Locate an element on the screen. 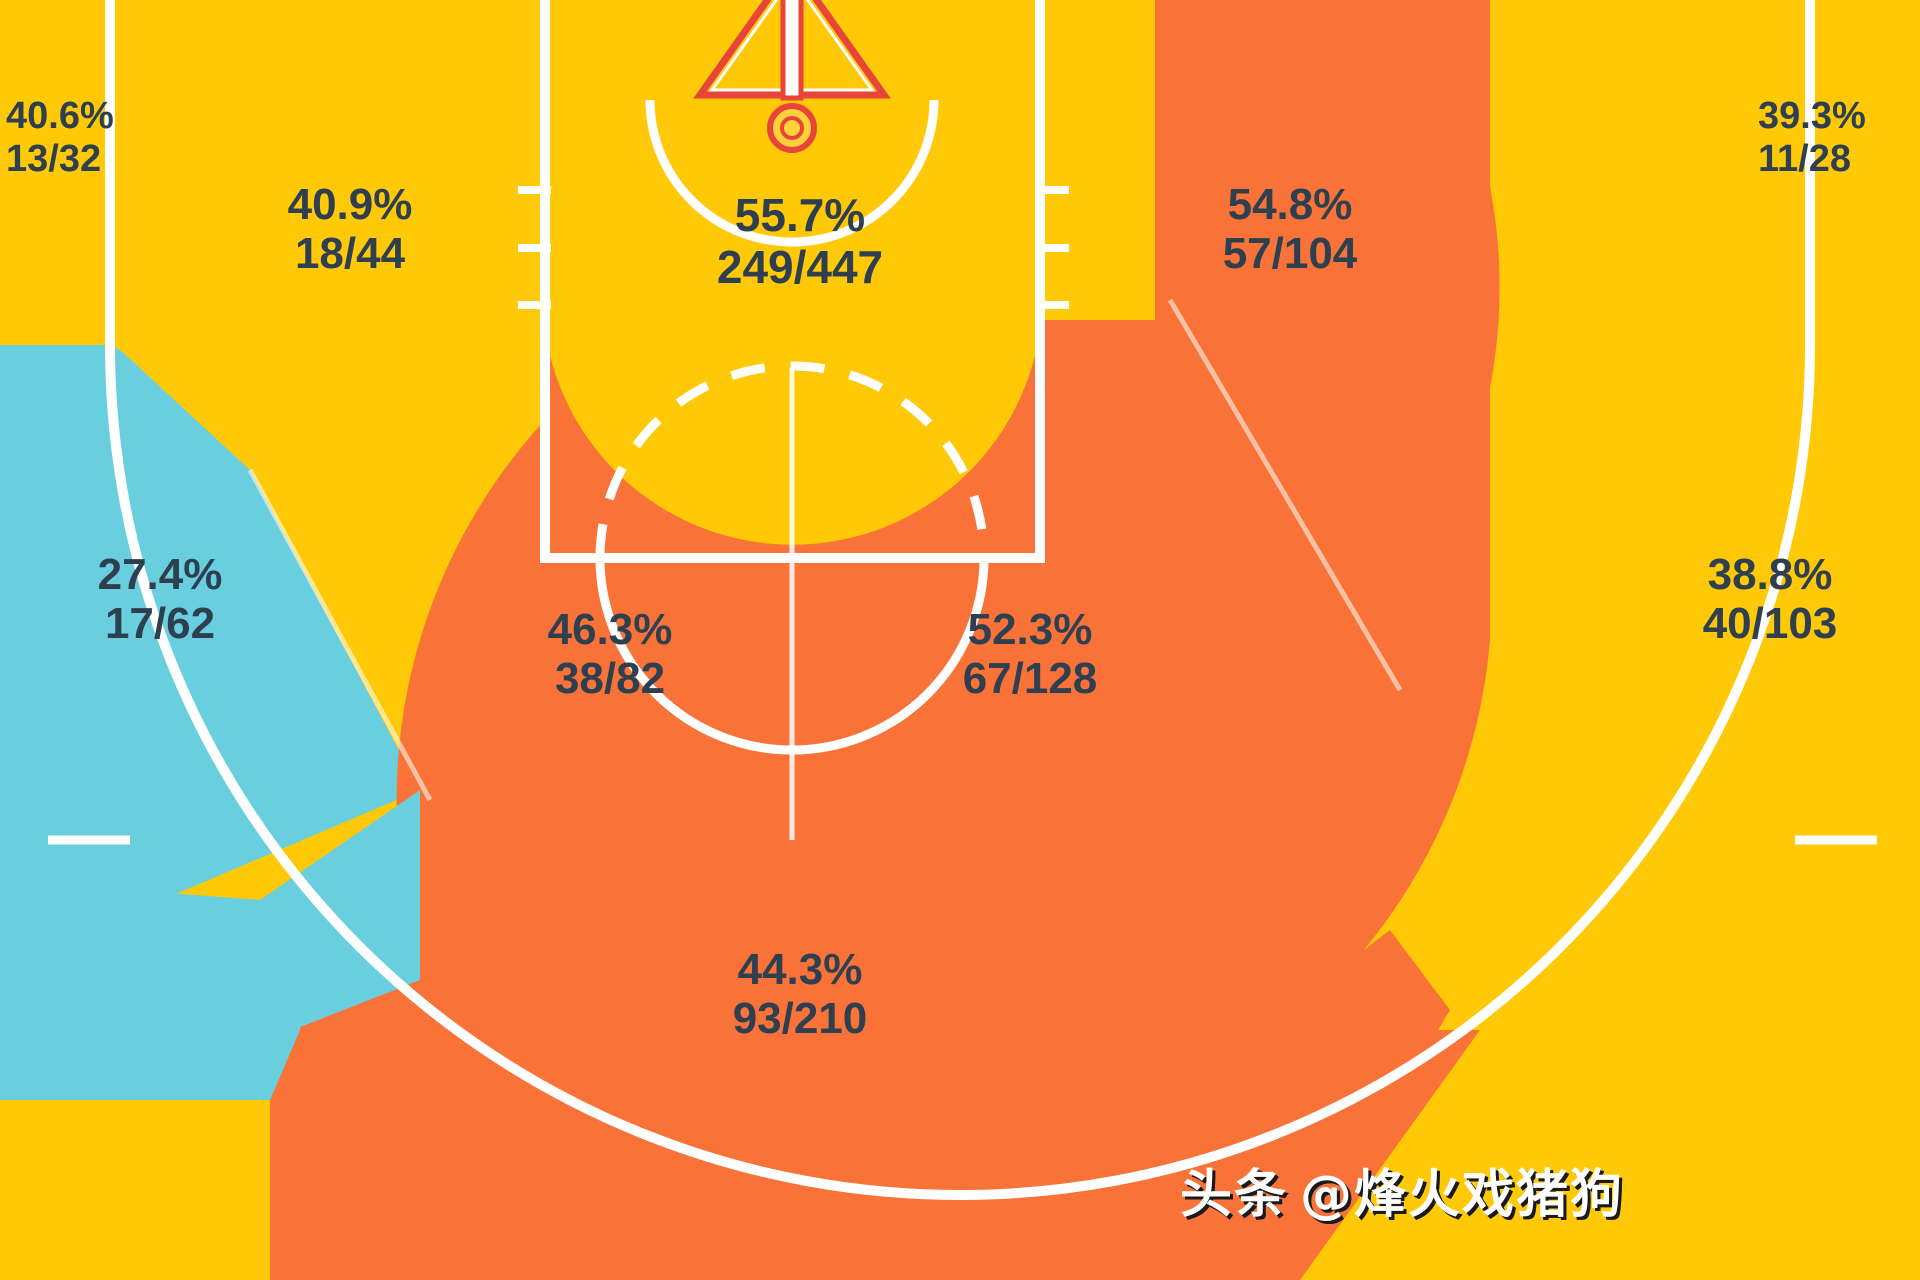 Image resolution: width=1920 pixels, height=1280 pixels. zone-fill-right-baseline is located at coordinates (1100, 165).